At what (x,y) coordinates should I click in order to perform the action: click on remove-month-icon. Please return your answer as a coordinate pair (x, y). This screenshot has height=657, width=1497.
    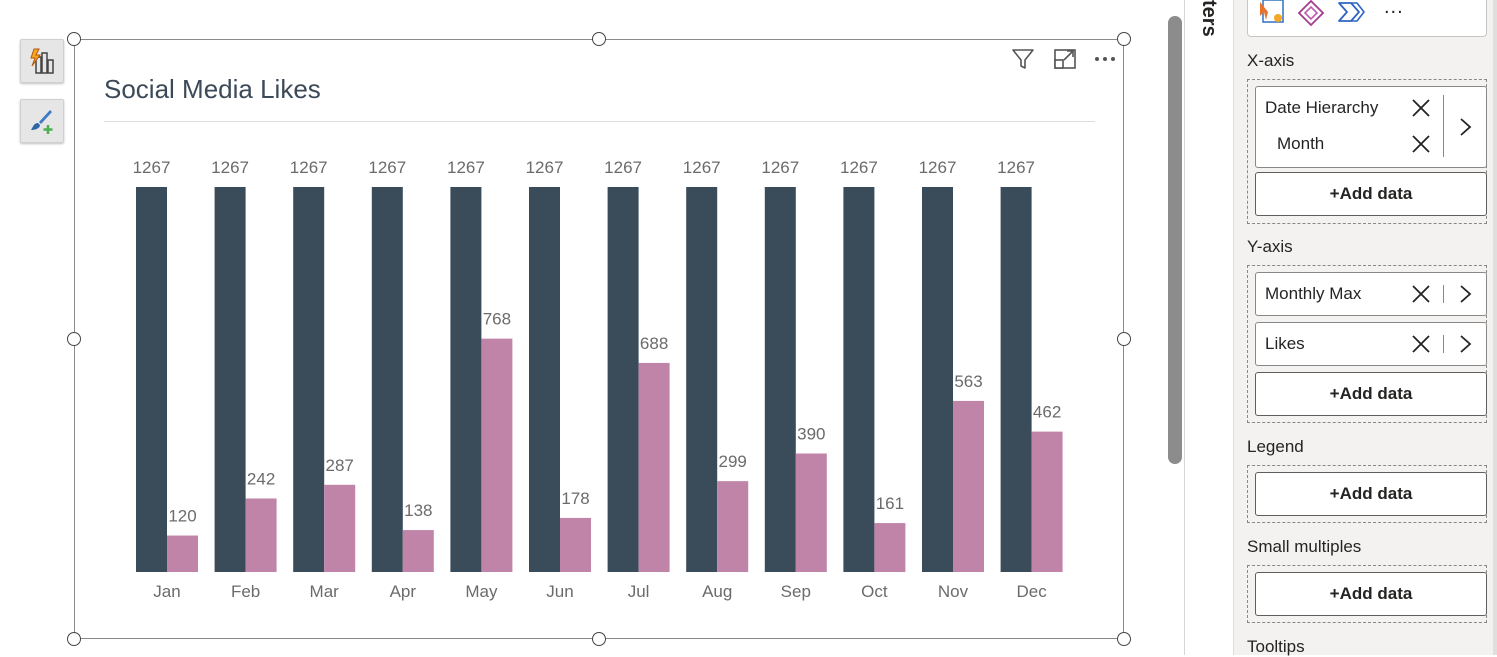
    Looking at the image, I should click on (1421, 144).